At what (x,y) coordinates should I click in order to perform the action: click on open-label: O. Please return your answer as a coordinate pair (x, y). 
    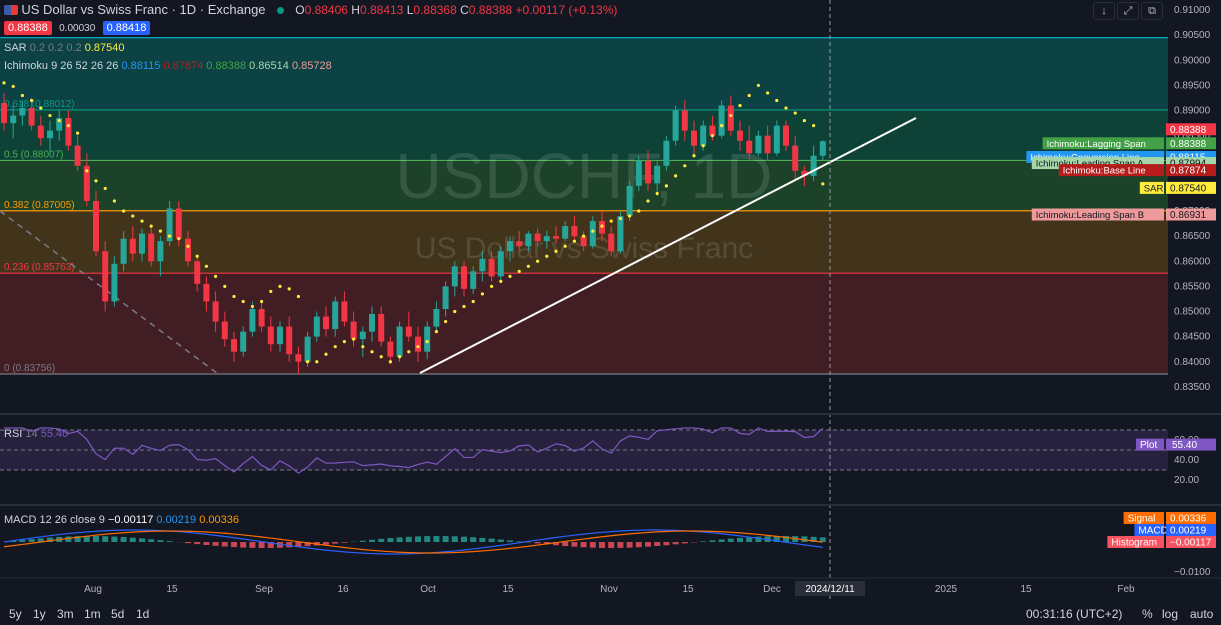
    Looking at the image, I should click on (300, 10).